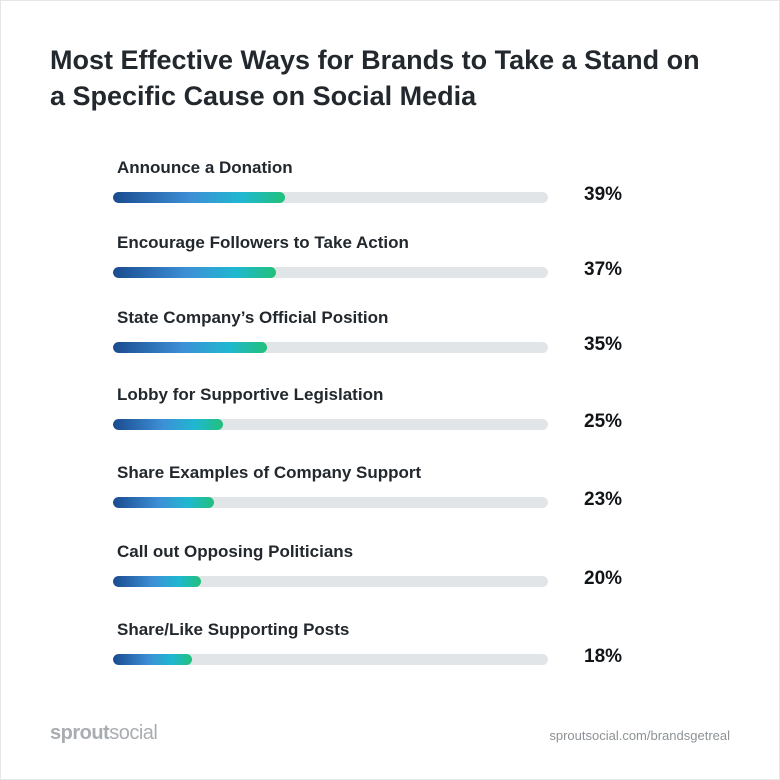 This screenshot has width=780, height=780. I want to click on brand-logo-light: social, so click(133, 733).